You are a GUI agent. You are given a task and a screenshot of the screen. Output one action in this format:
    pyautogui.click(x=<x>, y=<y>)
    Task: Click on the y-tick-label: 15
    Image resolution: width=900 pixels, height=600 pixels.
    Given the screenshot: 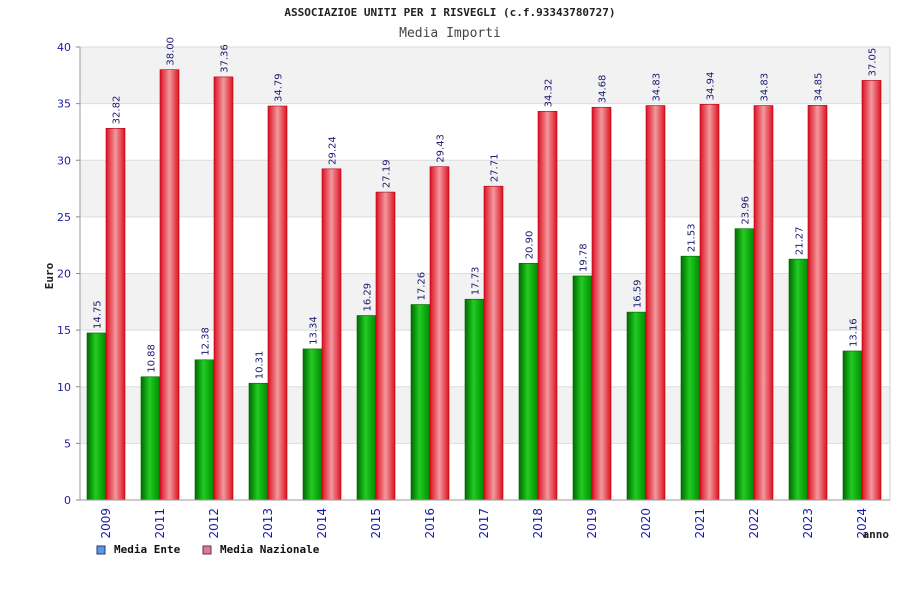 What is the action you would take?
    pyautogui.click(x=64, y=330)
    